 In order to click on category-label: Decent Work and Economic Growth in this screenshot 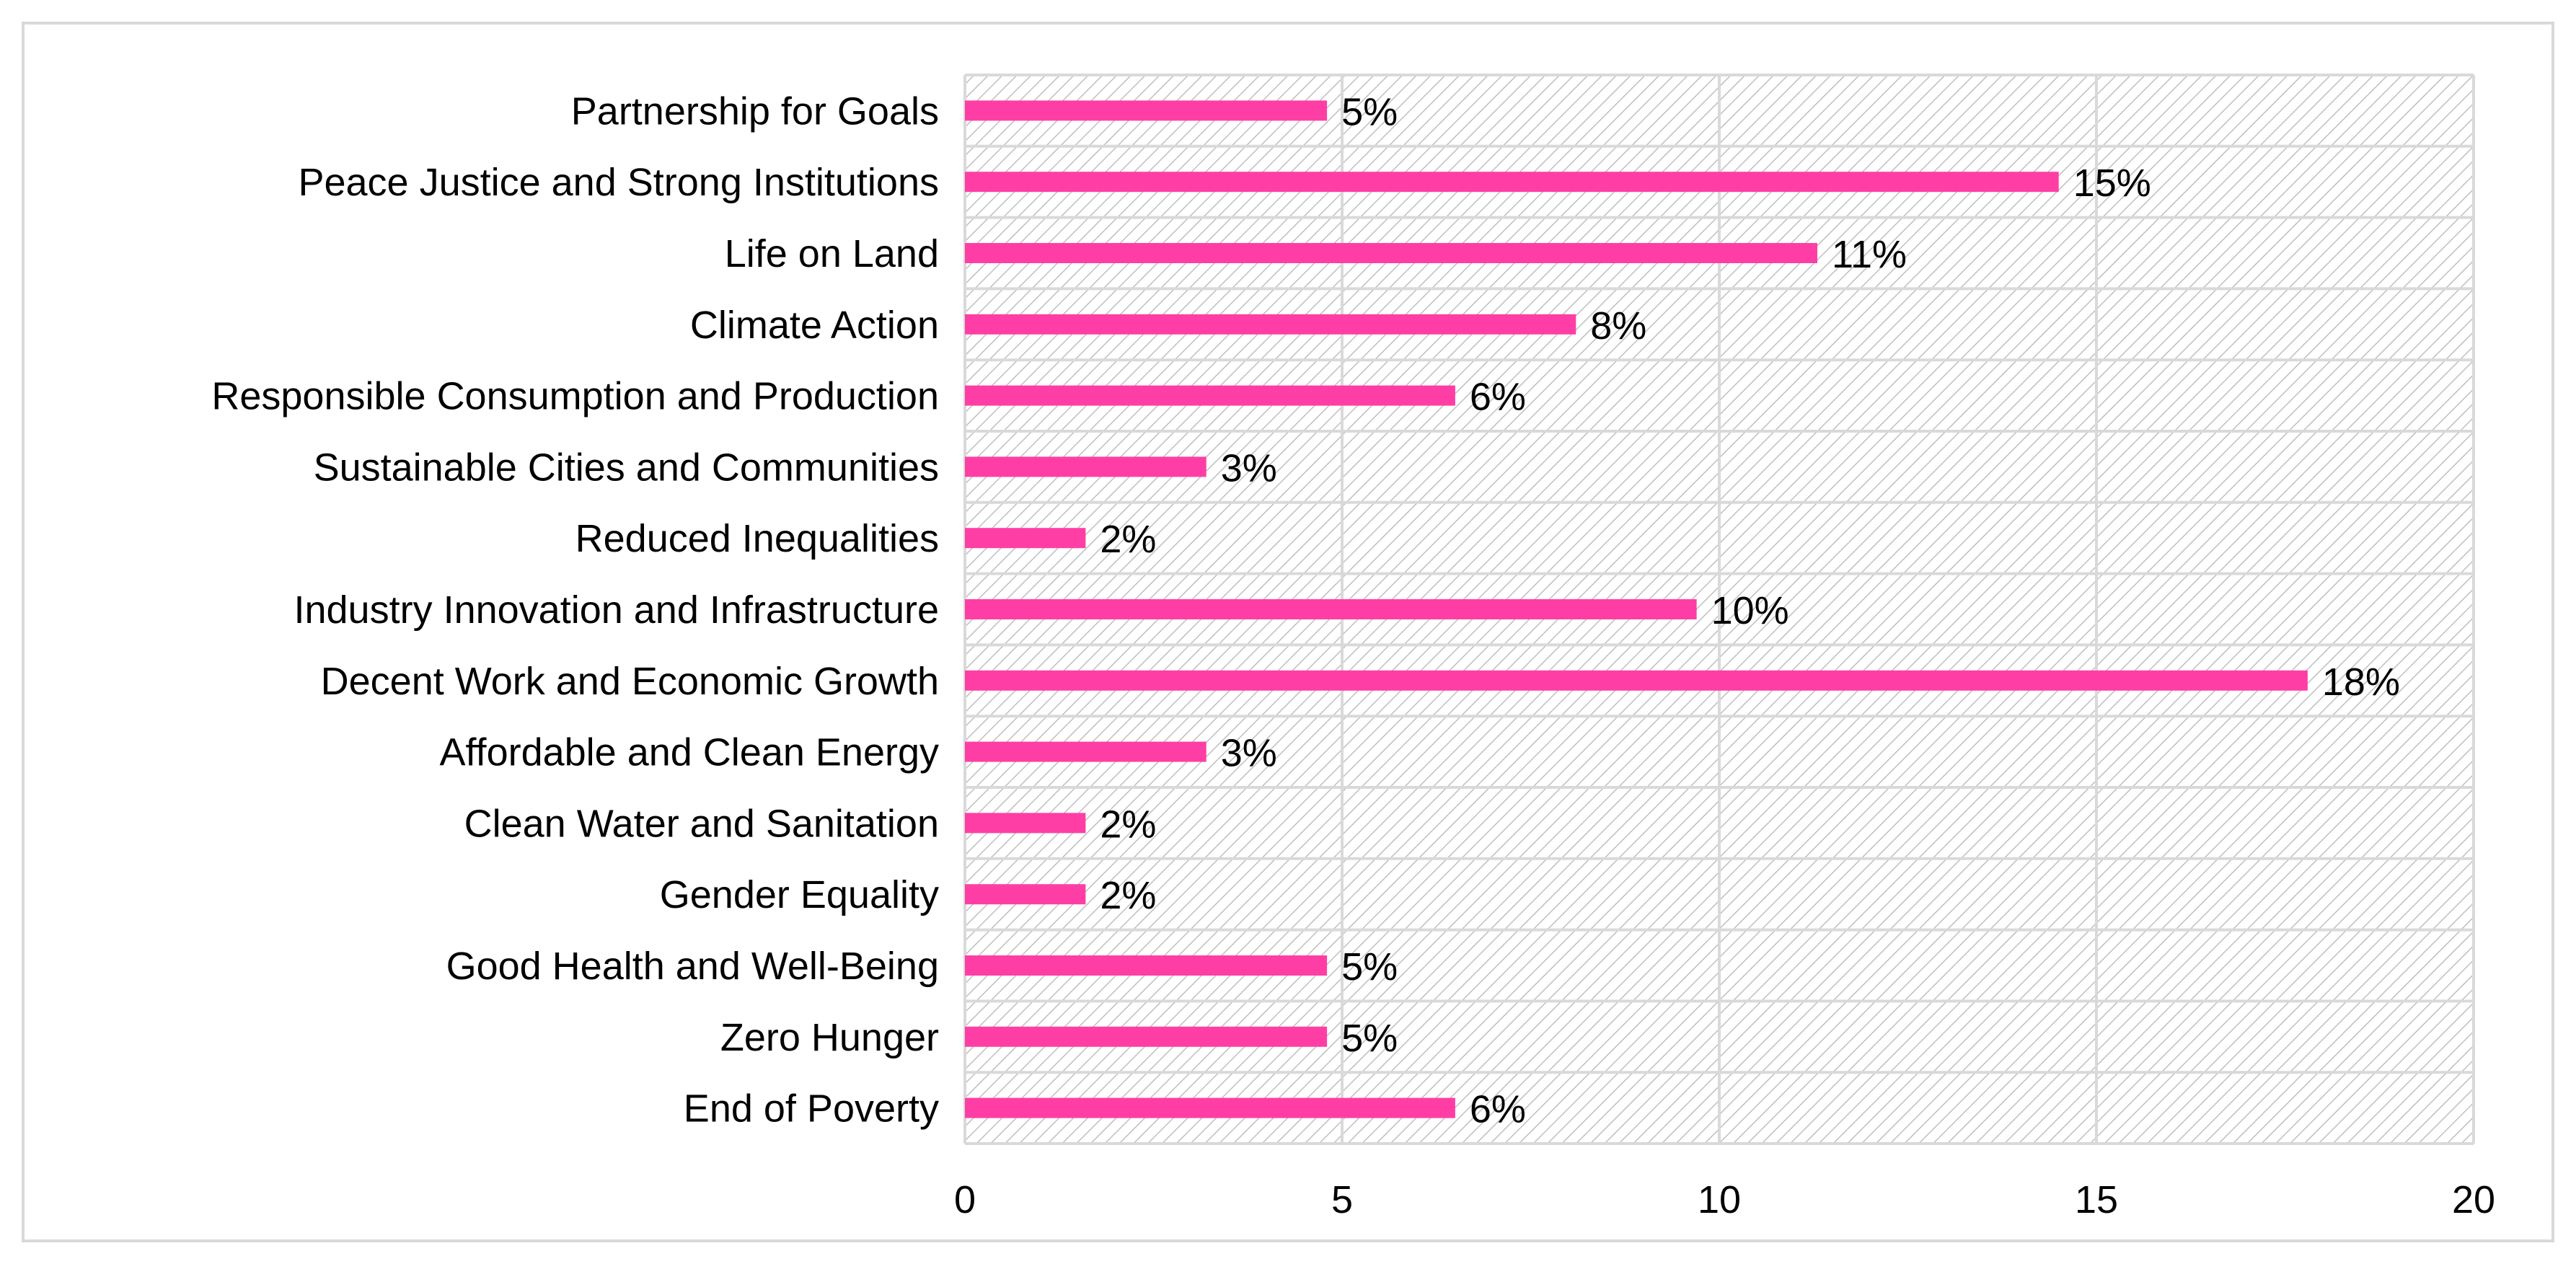, I will do `click(630, 681)`.